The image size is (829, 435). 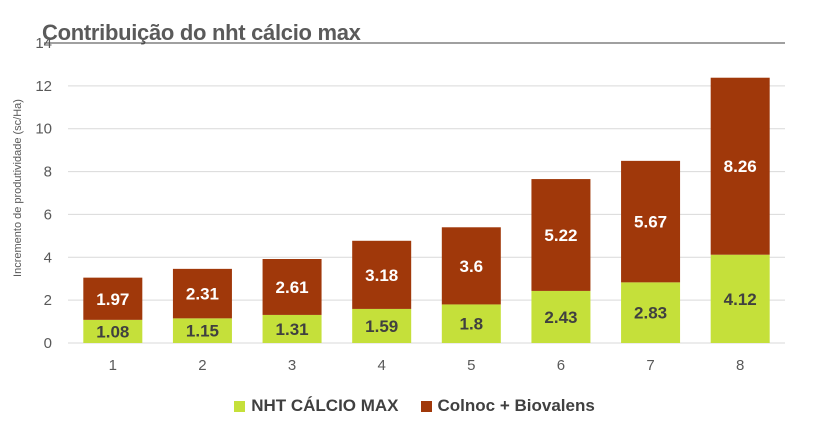 I want to click on data-label: 2.83, so click(x=650, y=313).